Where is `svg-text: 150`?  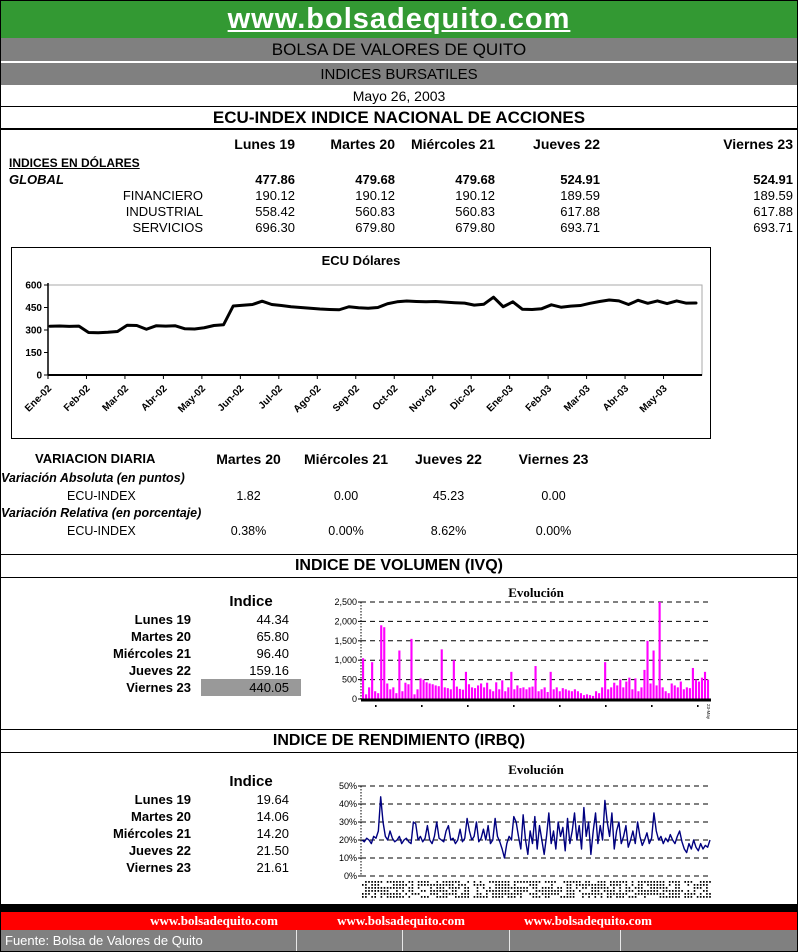
svg-text: 150 is located at coordinates (33, 353).